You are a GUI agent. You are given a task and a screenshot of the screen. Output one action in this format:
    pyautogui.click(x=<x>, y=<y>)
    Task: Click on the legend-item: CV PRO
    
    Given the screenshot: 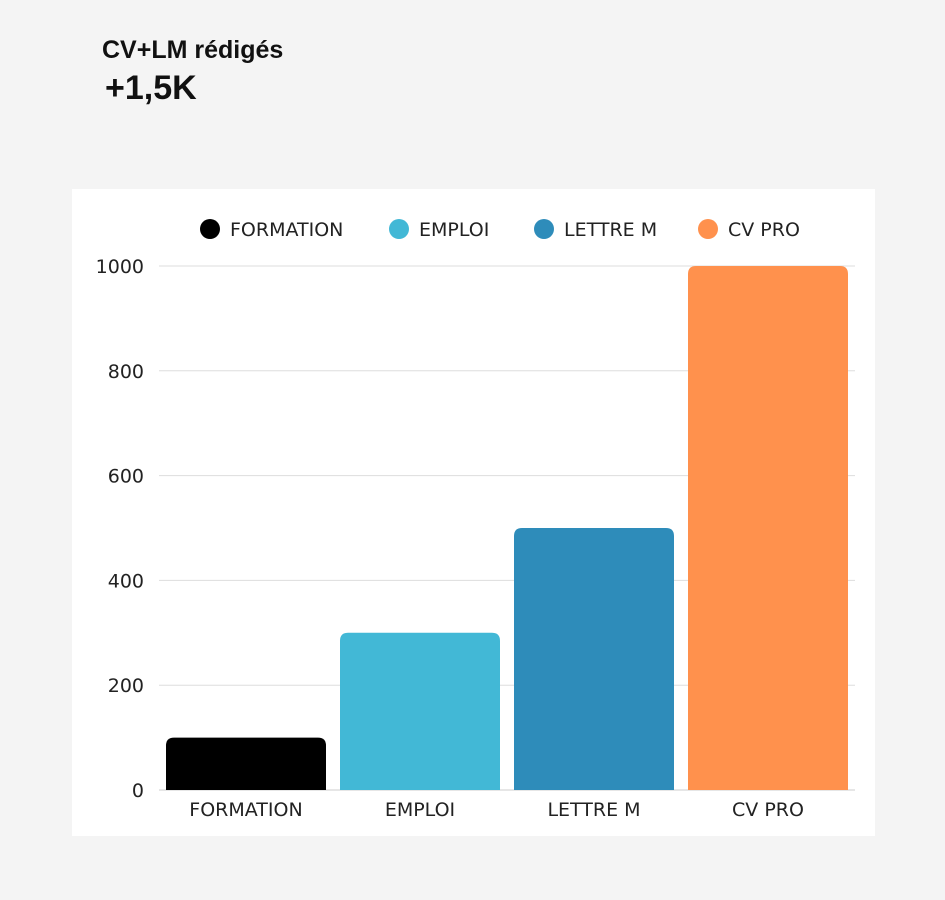 What is the action you would take?
    pyautogui.click(x=749, y=230)
    